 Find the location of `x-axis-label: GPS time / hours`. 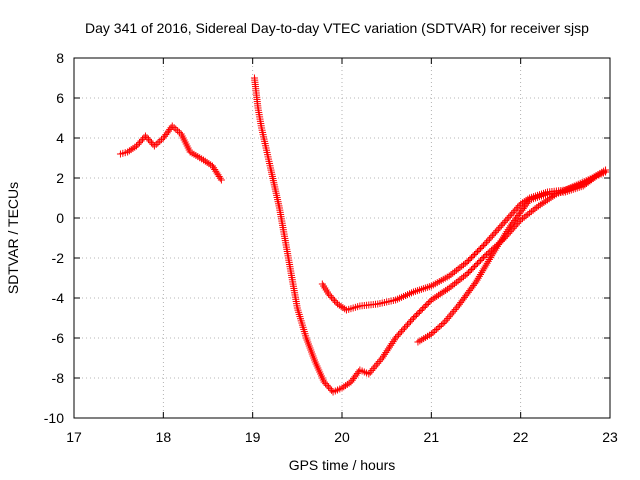

x-axis-label: GPS time / hours is located at coordinates (342, 465).